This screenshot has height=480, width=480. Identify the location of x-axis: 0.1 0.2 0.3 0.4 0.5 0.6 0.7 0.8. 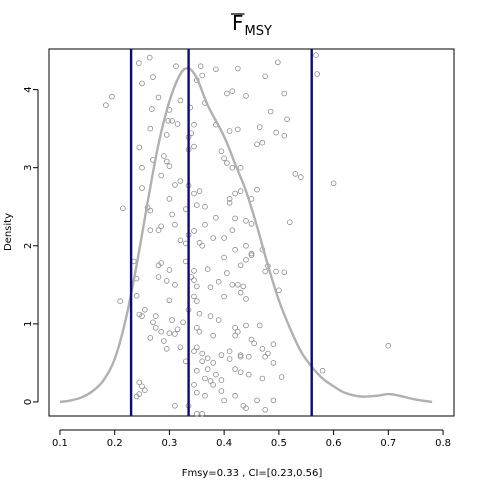
(251, 439).